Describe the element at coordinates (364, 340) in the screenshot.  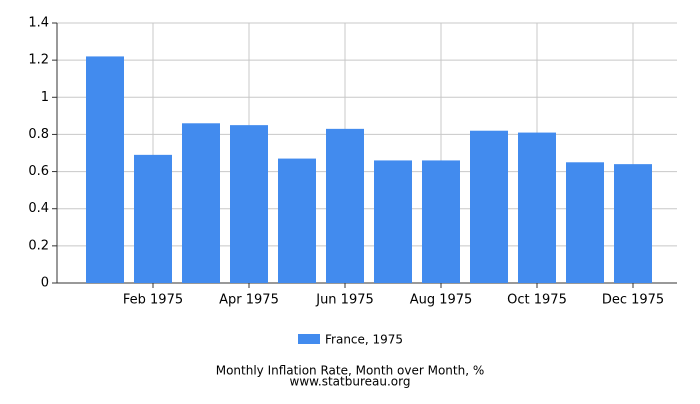
I see `legend-label: France, 1975` at that location.